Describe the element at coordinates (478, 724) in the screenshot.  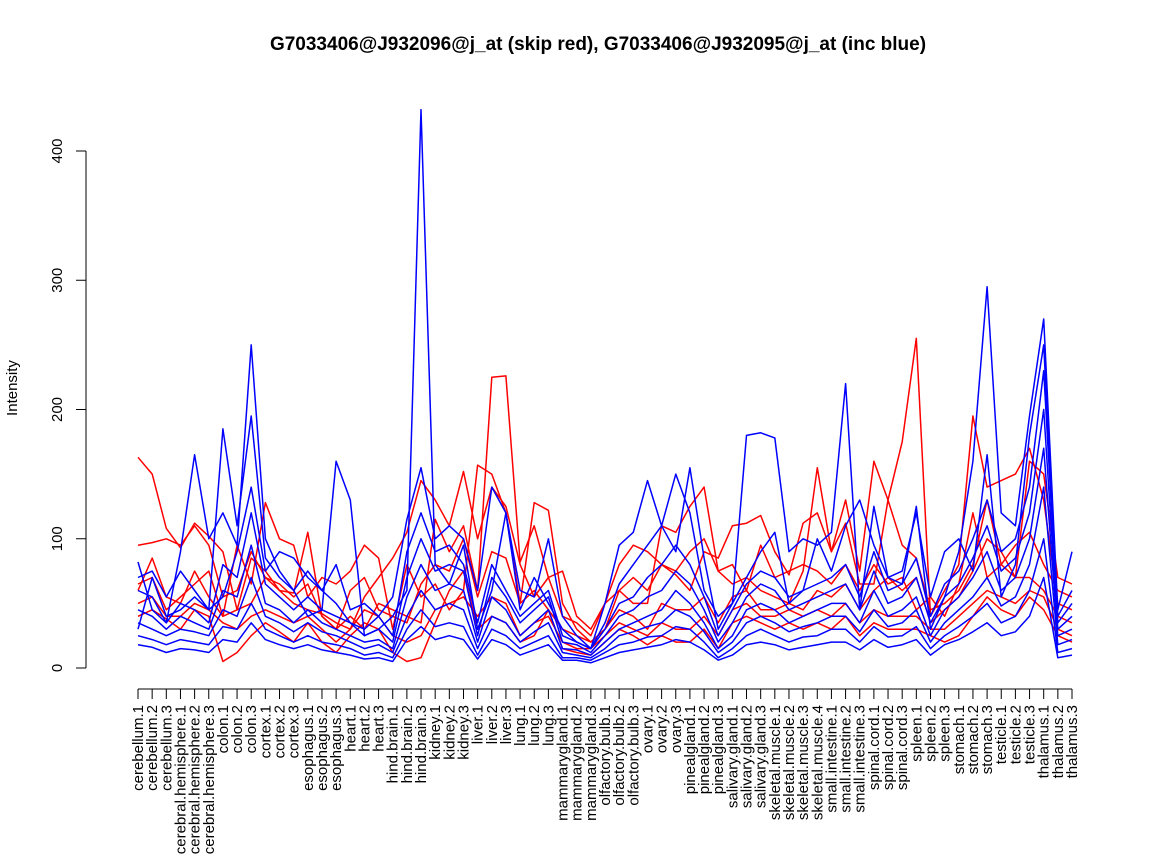
I see `x-tick-label: liver.1` at that location.